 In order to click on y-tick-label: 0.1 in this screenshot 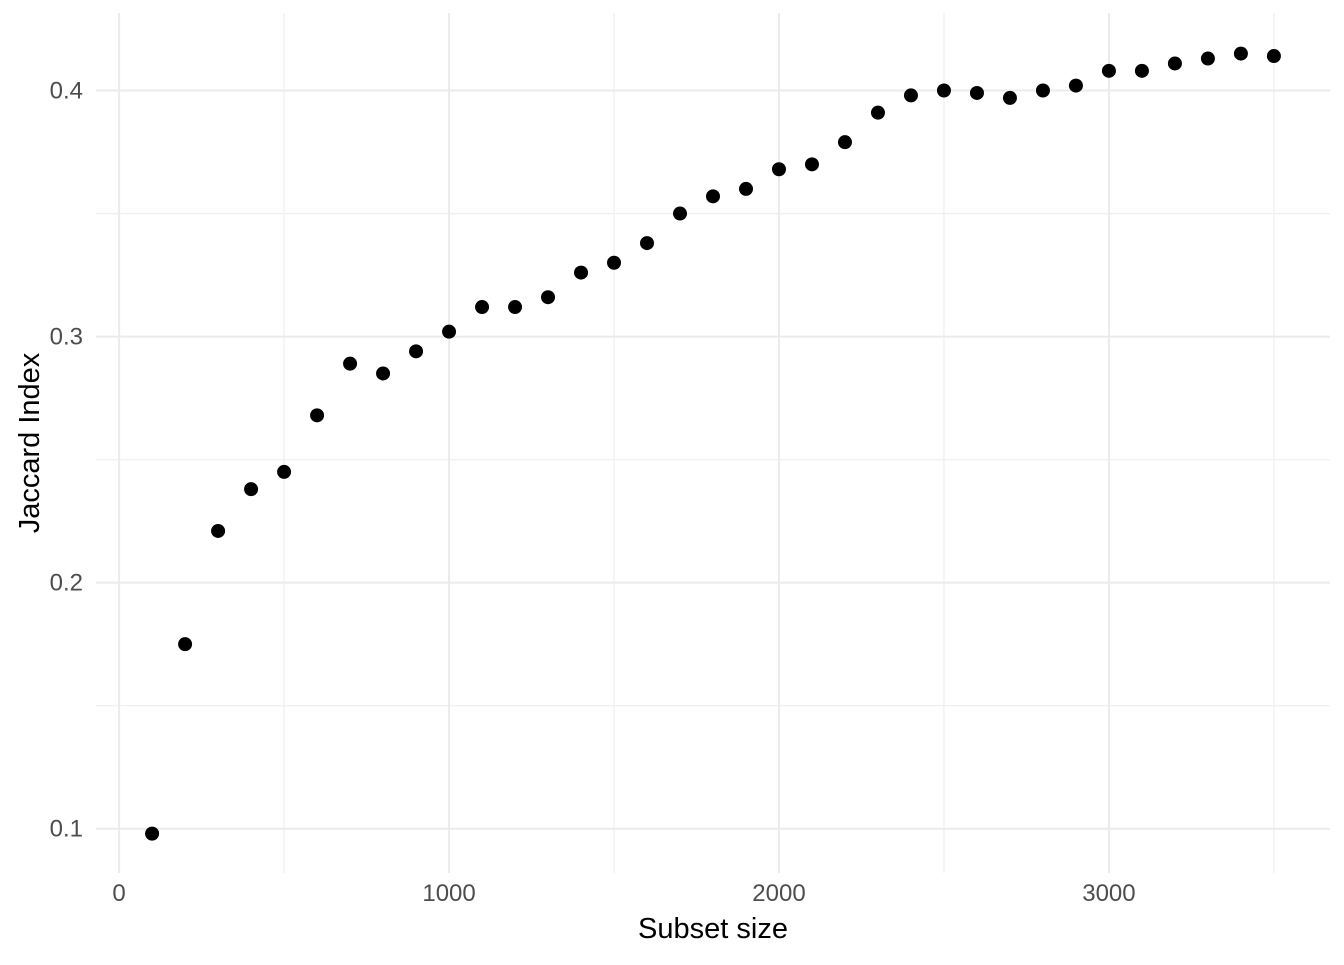, I will do `click(66, 829)`.